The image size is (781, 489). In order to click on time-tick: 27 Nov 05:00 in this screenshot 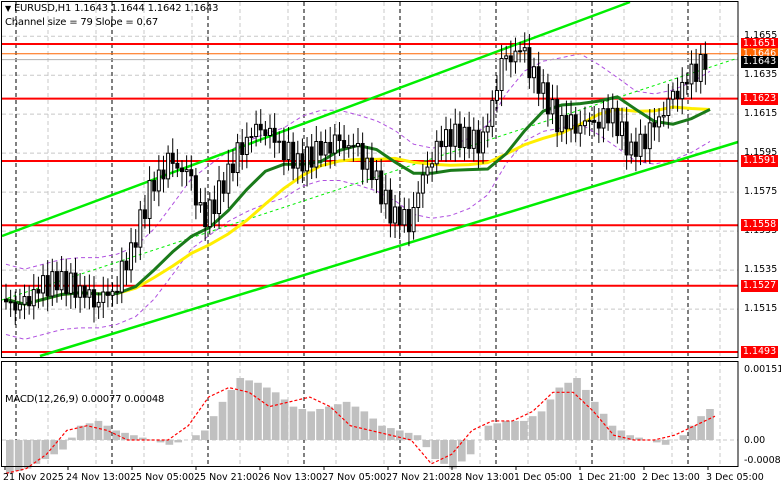, I will do `click(354, 477)`.